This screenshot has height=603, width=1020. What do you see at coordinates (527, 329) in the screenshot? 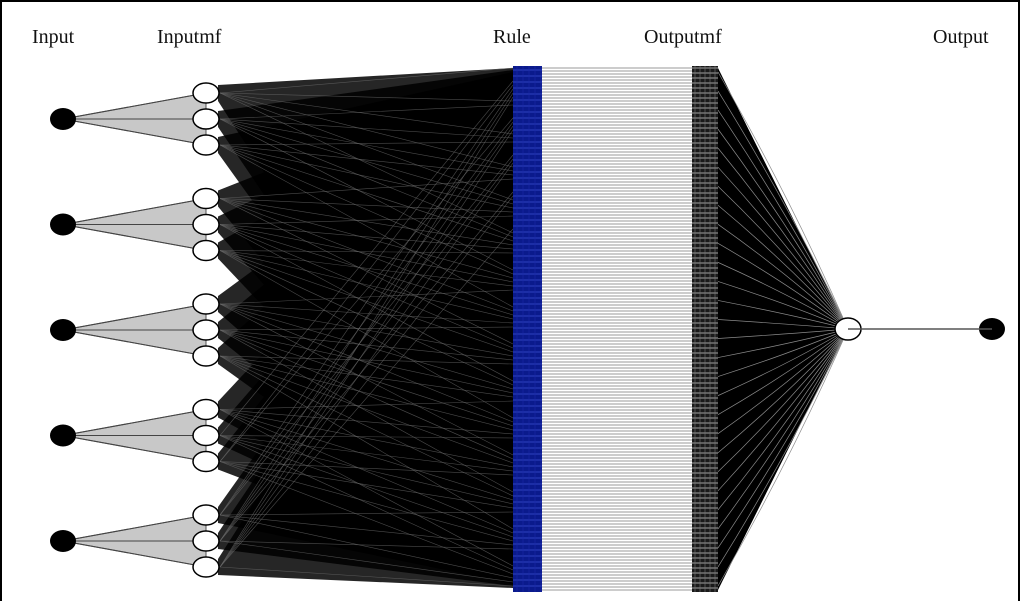
I see `rule-layer-block` at bounding box center [527, 329].